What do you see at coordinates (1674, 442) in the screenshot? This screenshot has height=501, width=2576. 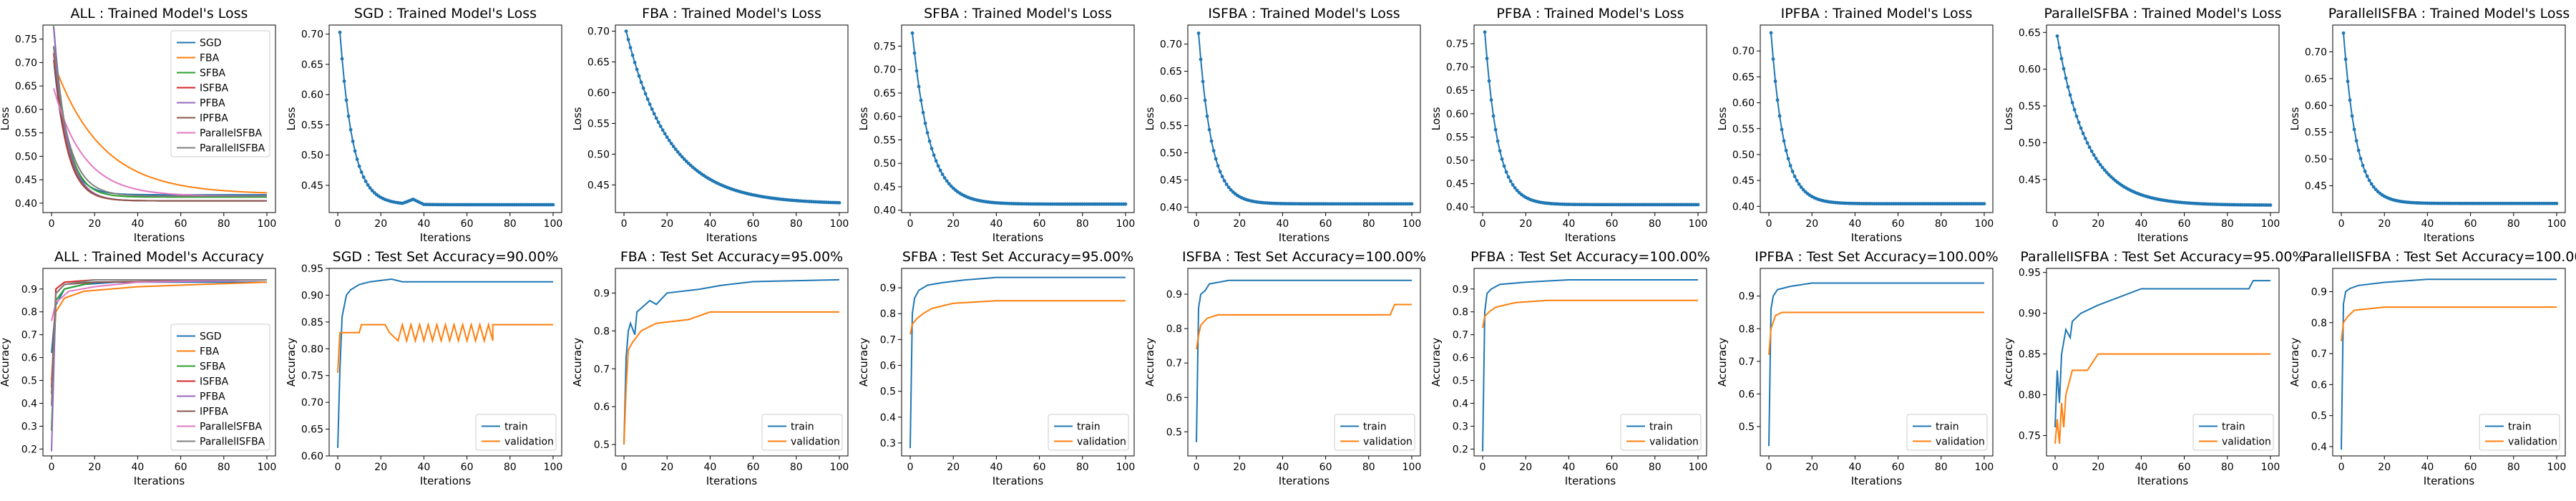 I see `legend-label: validation` at bounding box center [1674, 442].